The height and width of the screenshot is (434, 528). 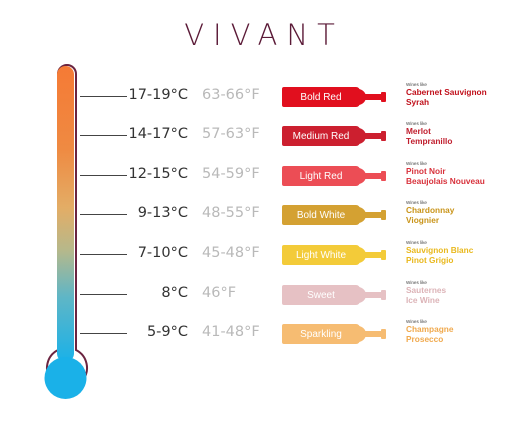 I want to click on wine-name: Pinot Grigio, so click(x=430, y=259).